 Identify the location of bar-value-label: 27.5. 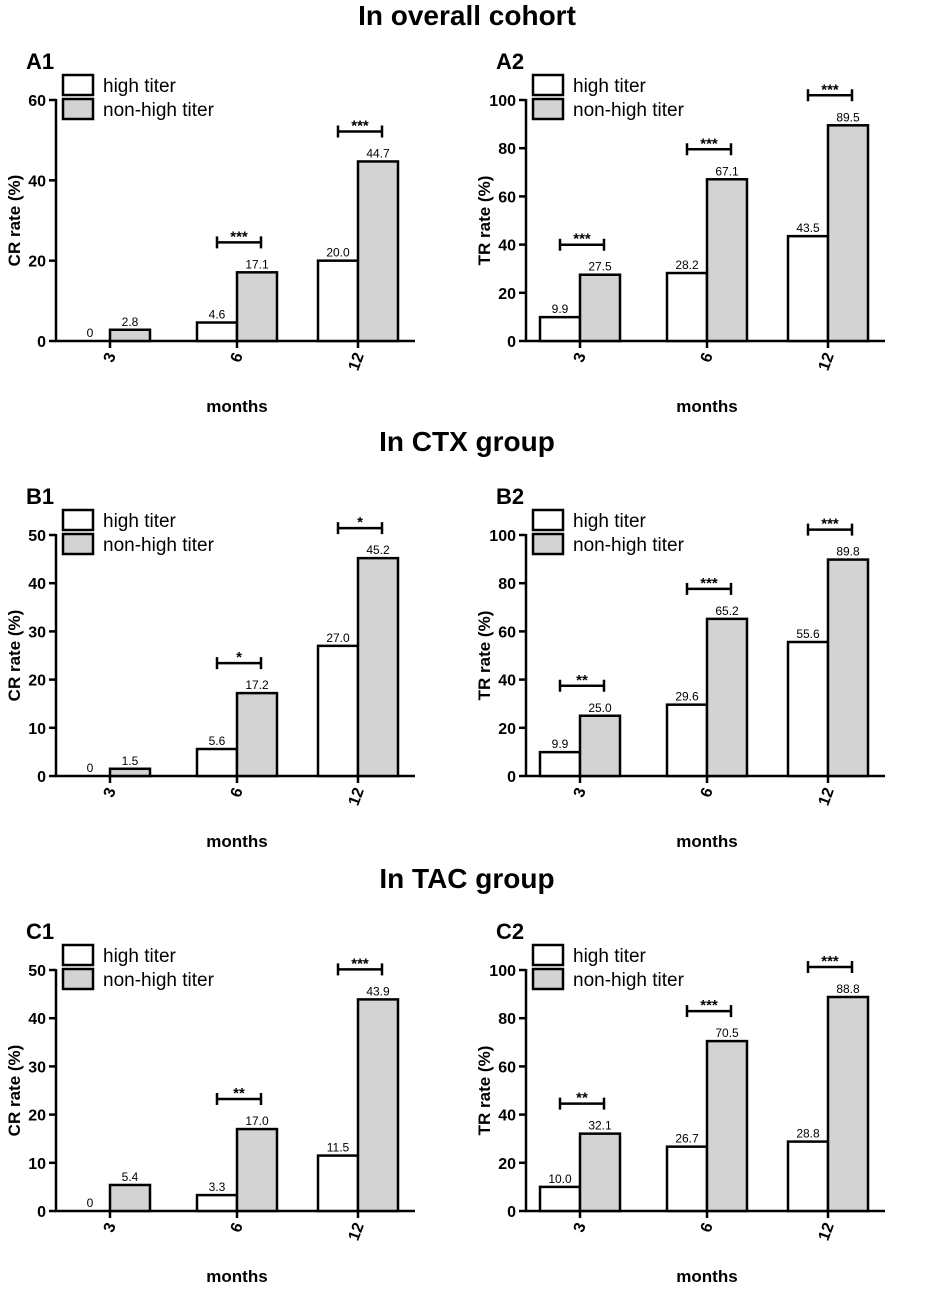
(600, 267).